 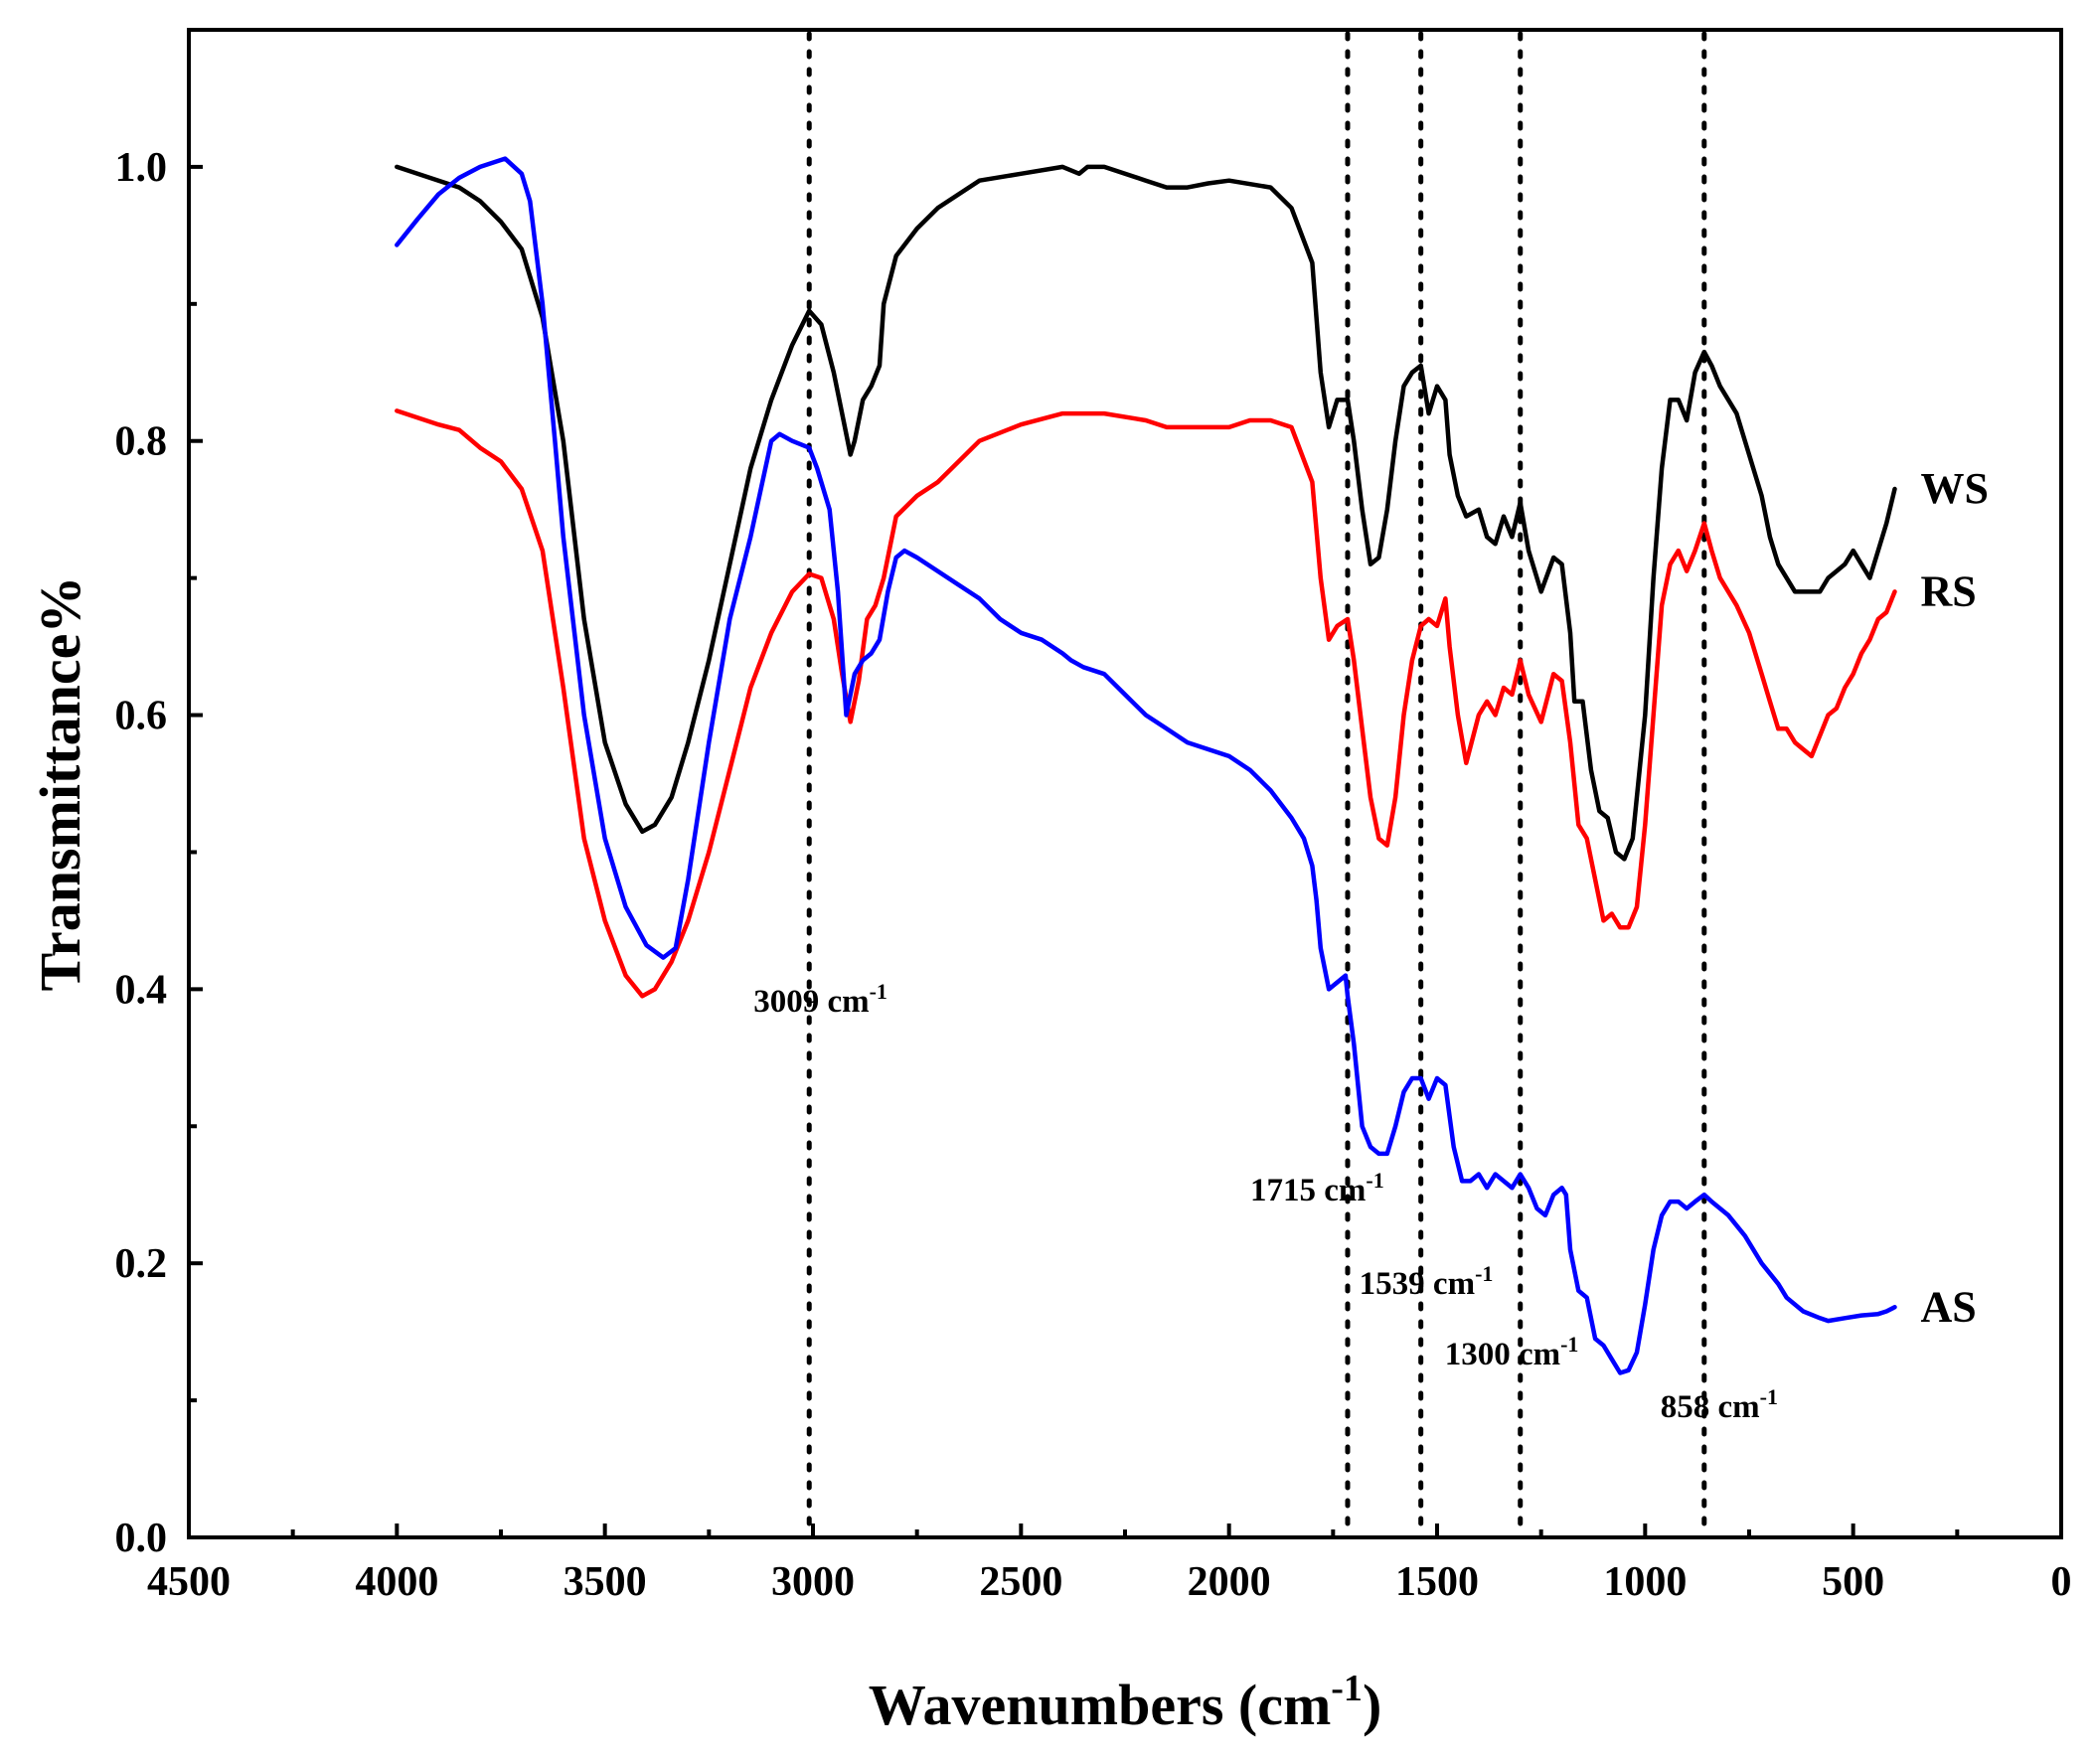 What do you see at coordinates (1109, 1564) in the screenshot?
I see `x-axis-ticks: 4500 4000 3500 3000 2500 2000 1500 1000 500 0` at bounding box center [1109, 1564].